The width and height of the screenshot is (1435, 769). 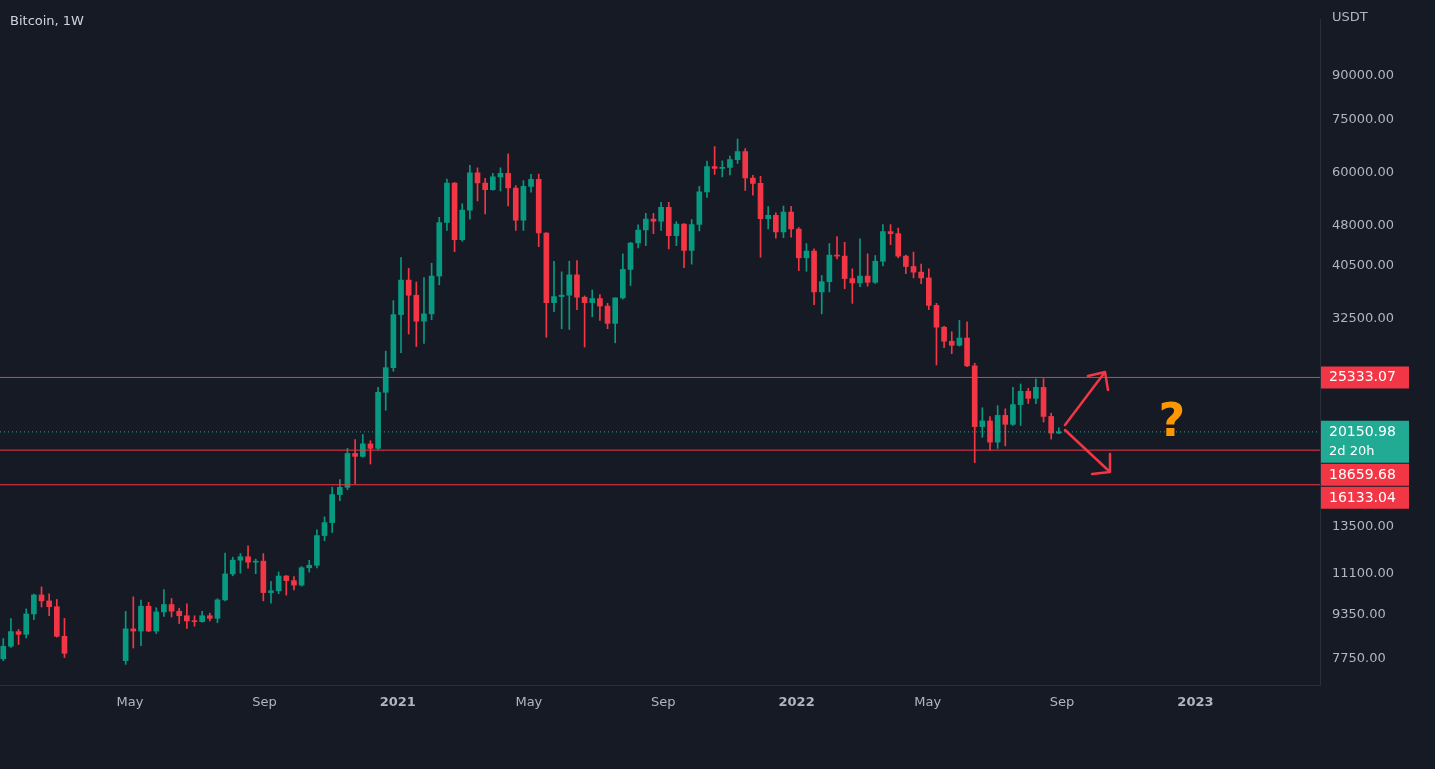 What do you see at coordinates (1363, 75) in the screenshot?
I see `y-tick-label: 90000.00` at bounding box center [1363, 75].